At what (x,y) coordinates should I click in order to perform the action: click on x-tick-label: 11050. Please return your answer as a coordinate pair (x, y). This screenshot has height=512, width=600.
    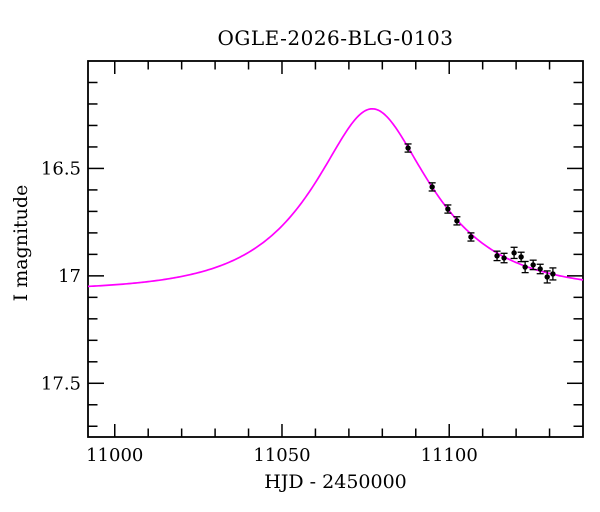
    Looking at the image, I should click on (281, 455).